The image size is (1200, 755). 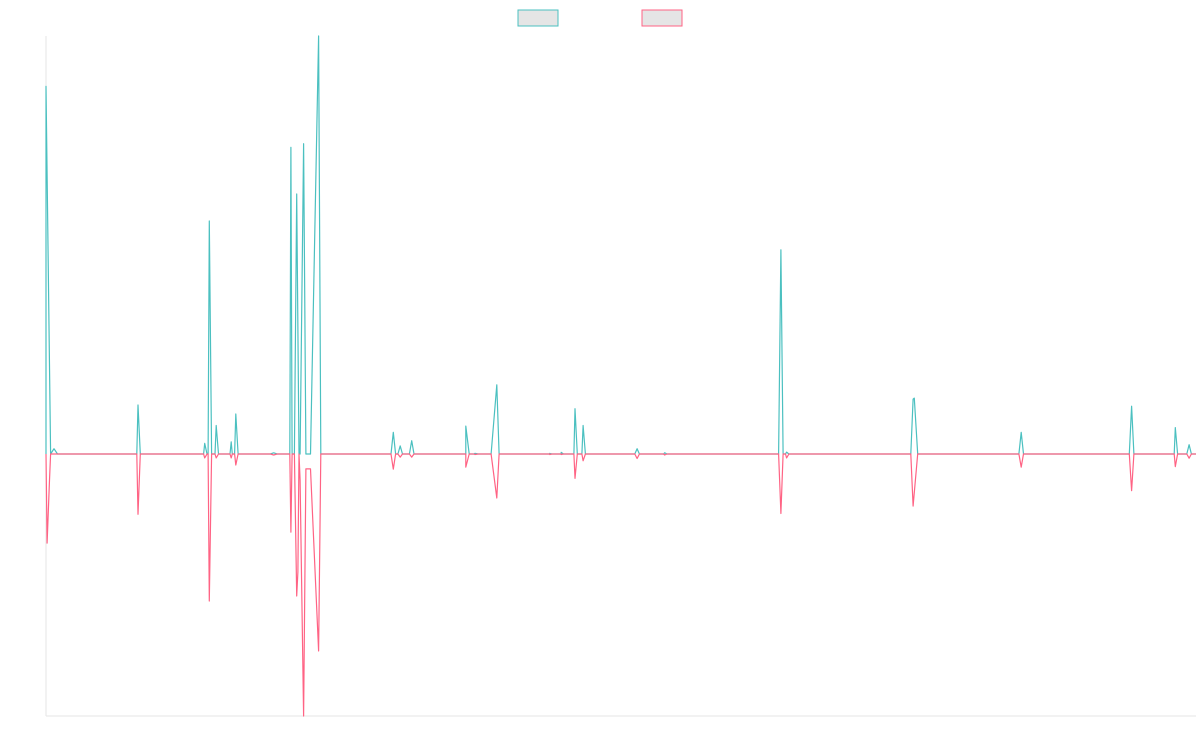 What do you see at coordinates (600, 18) in the screenshot?
I see `legend` at bounding box center [600, 18].